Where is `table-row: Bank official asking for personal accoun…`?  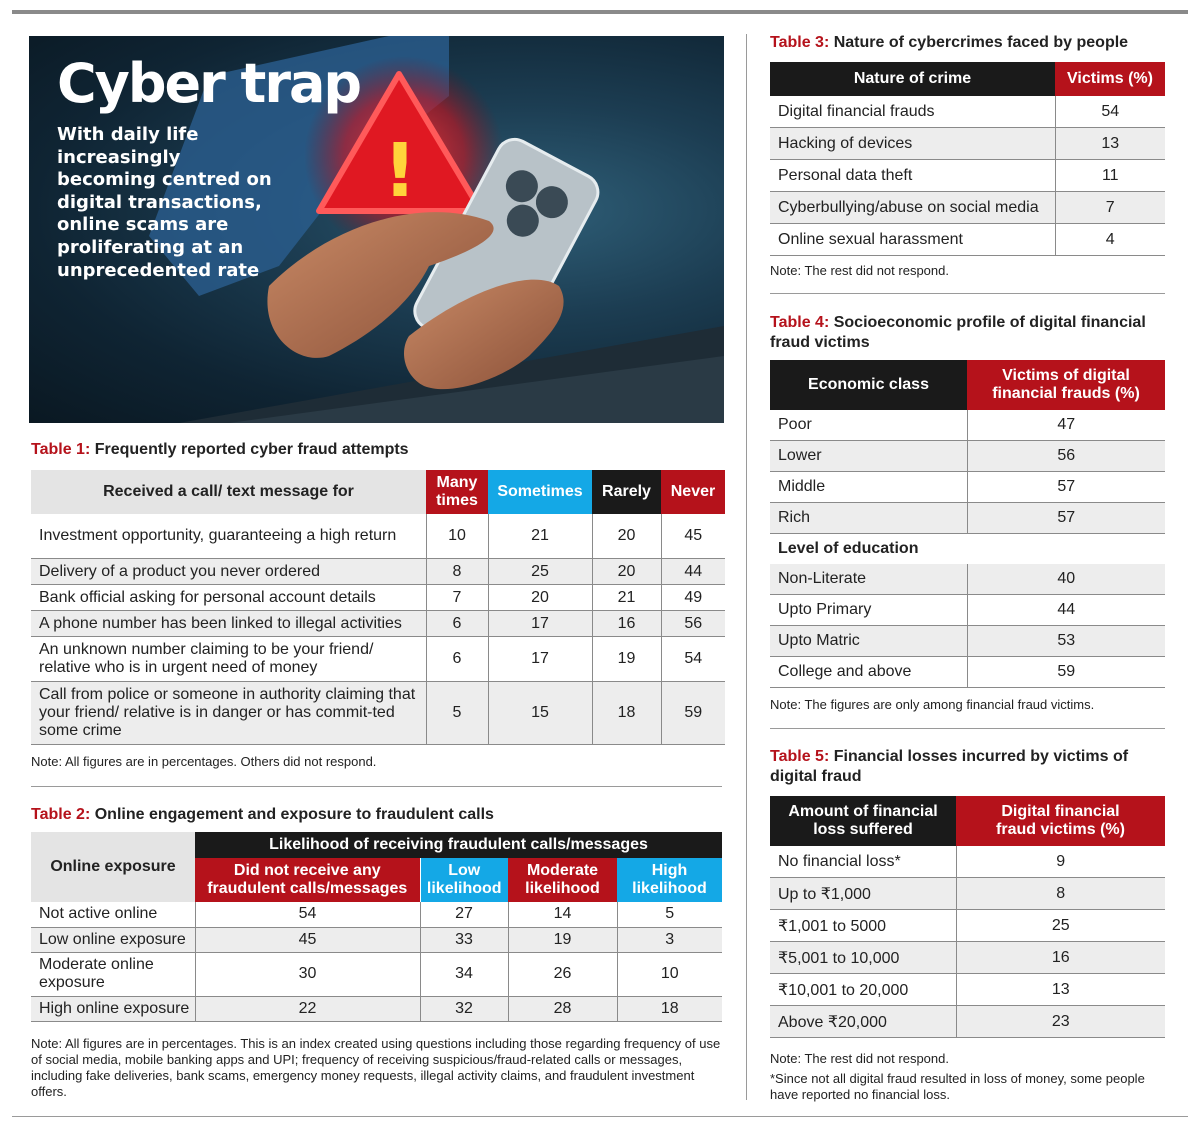 table-row: Bank official asking for personal accoun… is located at coordinates (378, 597).